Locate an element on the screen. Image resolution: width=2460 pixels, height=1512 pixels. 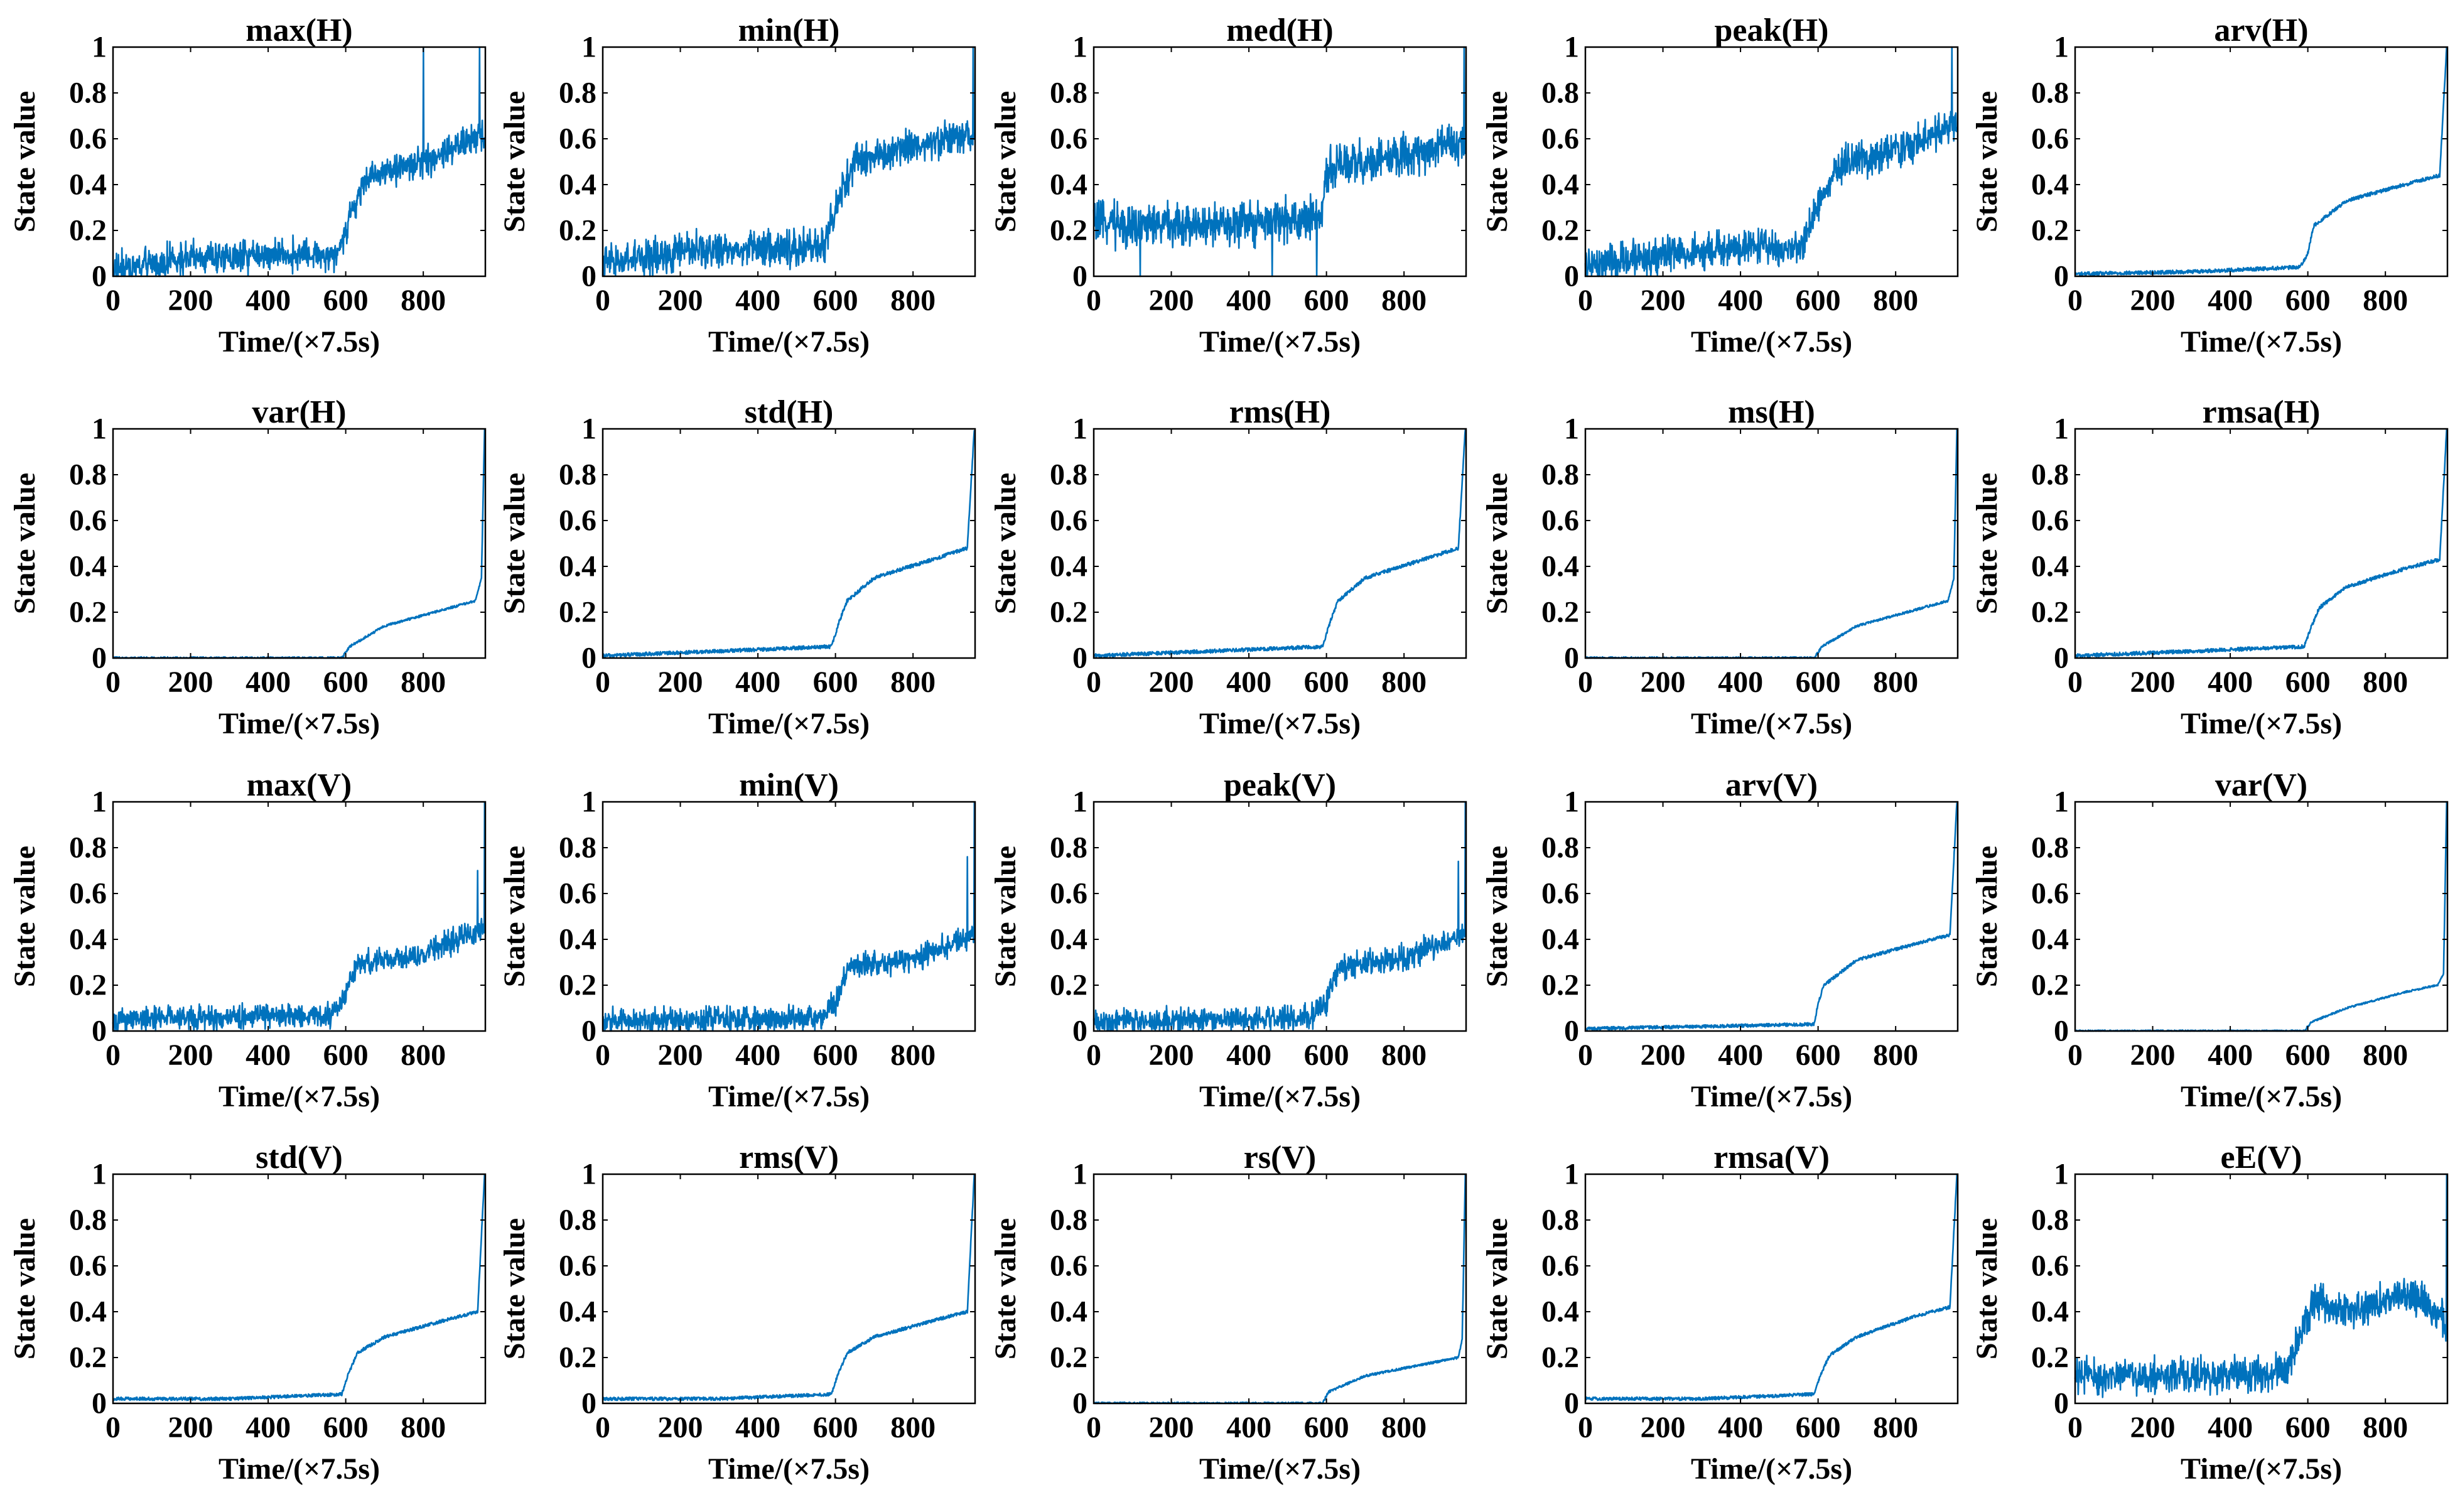
chart-title: min(V) is located at coordinates (789, 785).